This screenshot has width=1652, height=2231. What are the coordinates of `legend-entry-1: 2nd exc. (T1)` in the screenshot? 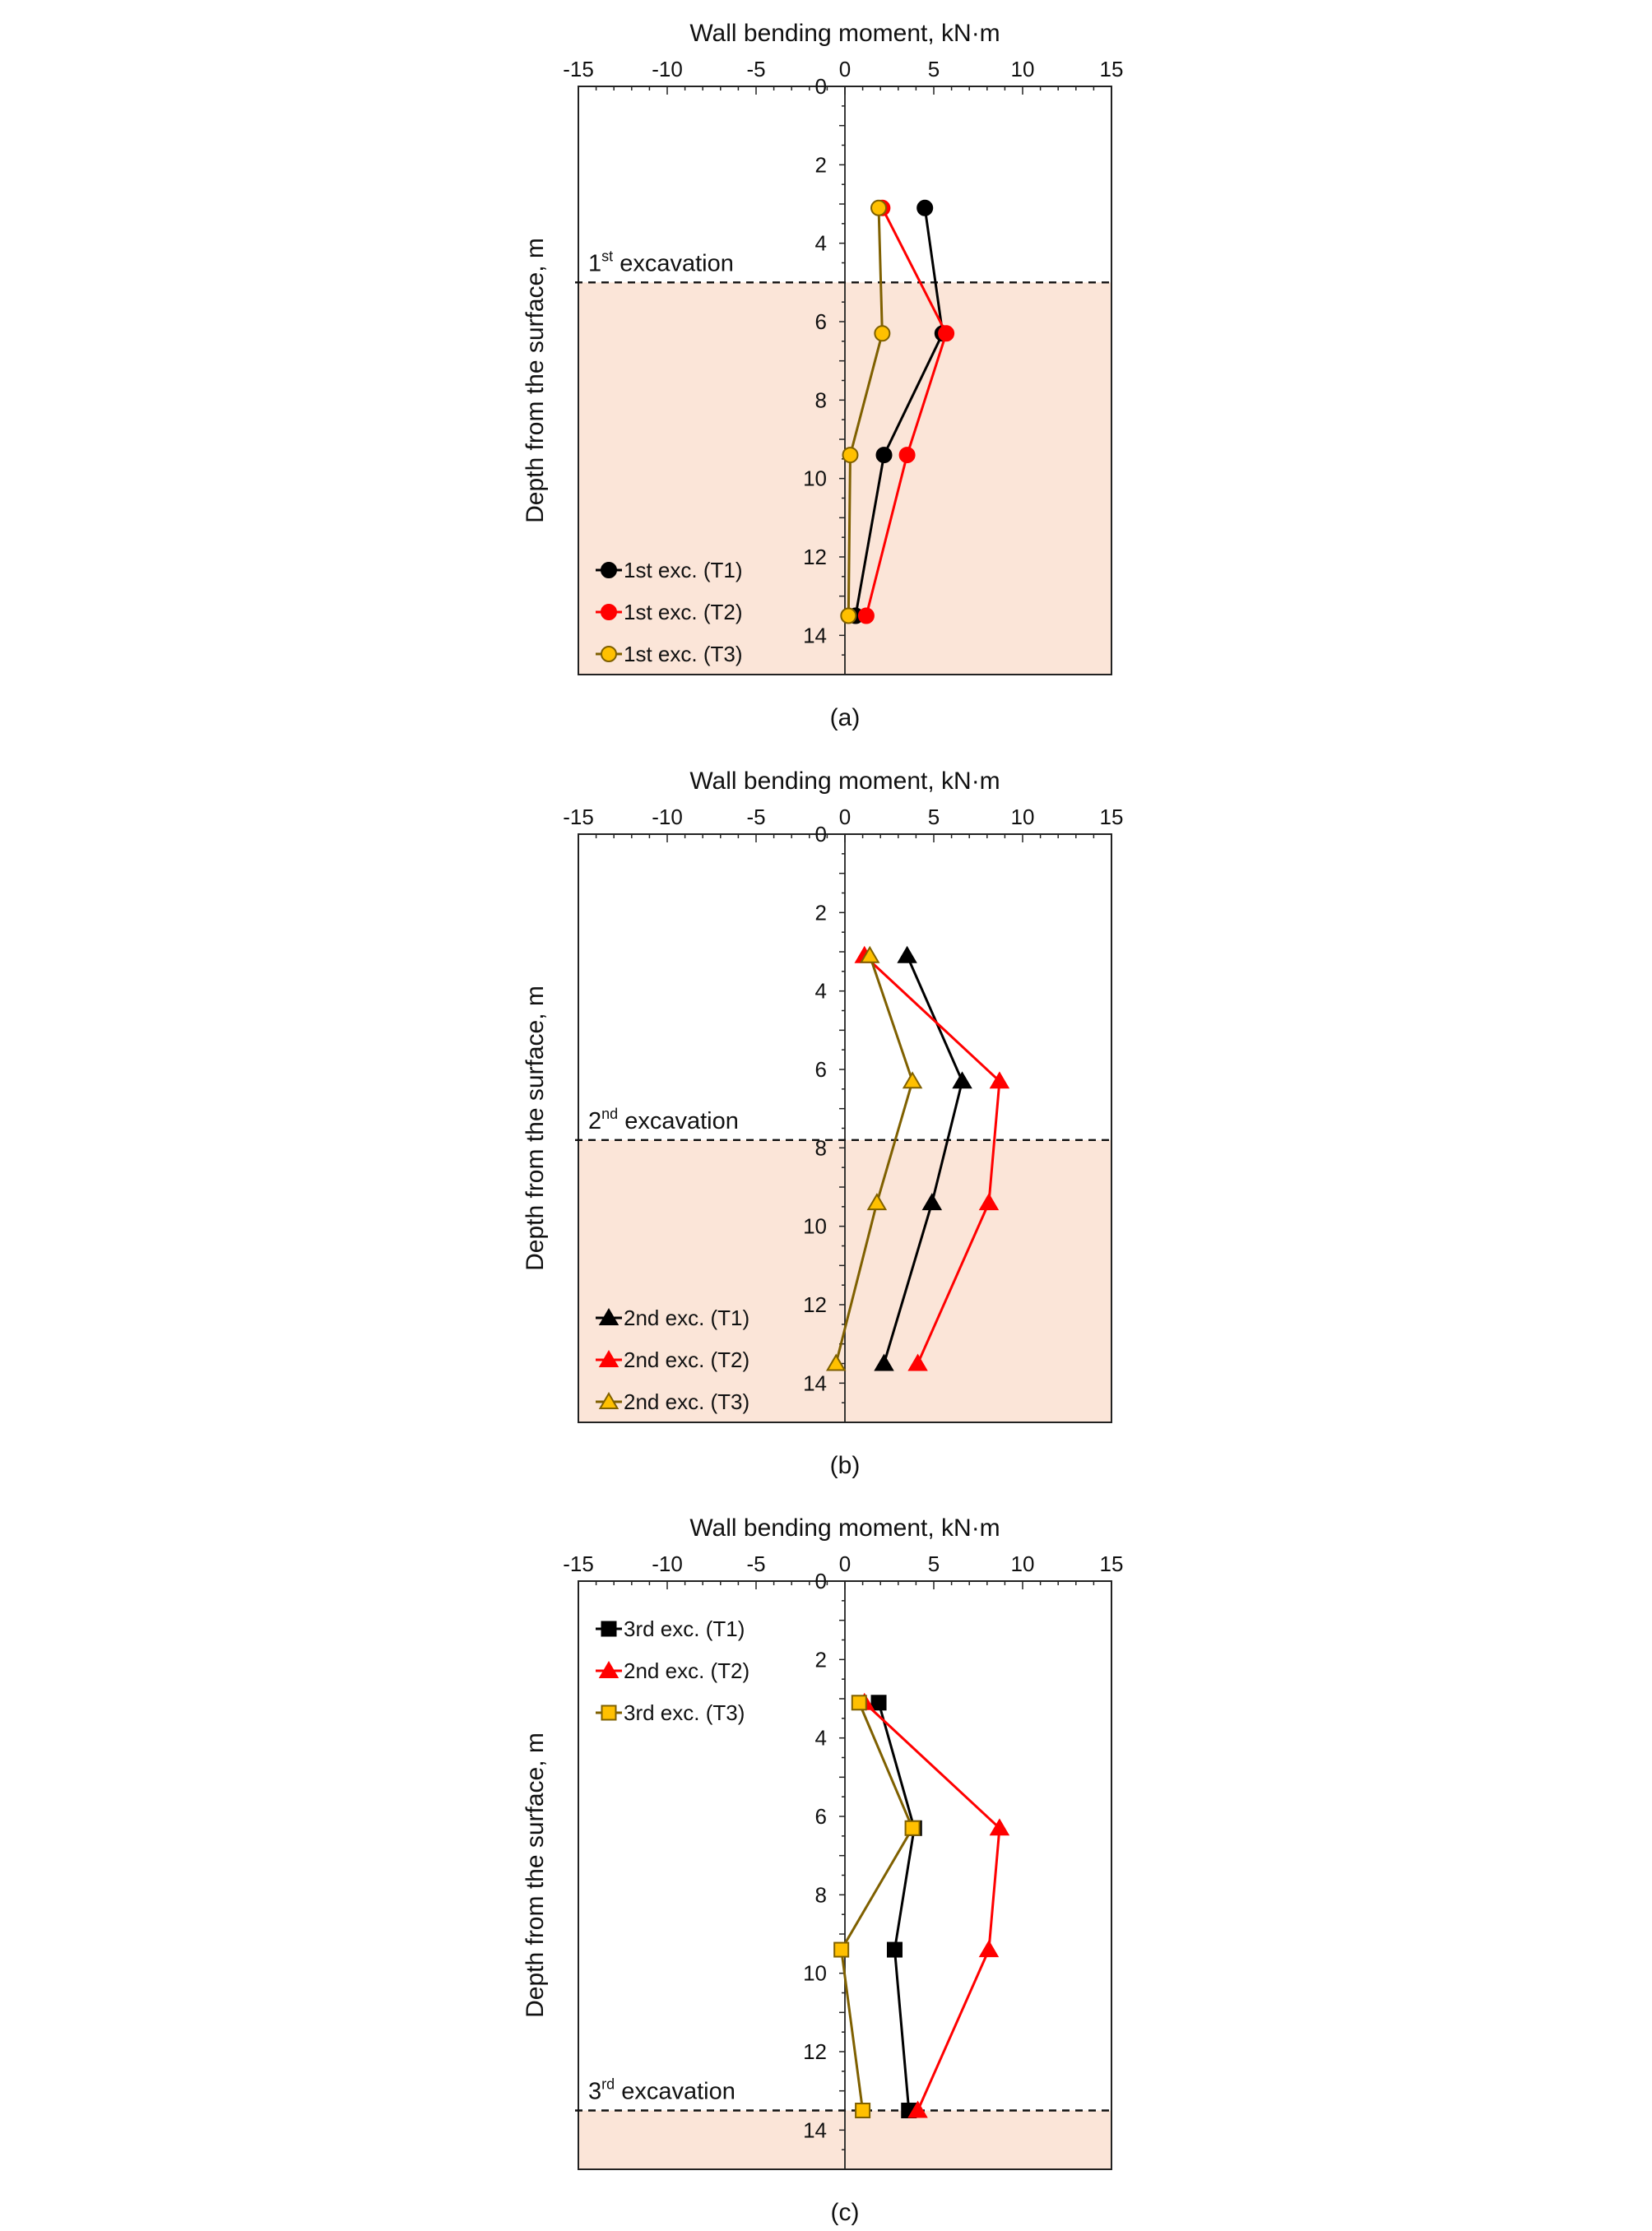 It's located at (672, 1318).